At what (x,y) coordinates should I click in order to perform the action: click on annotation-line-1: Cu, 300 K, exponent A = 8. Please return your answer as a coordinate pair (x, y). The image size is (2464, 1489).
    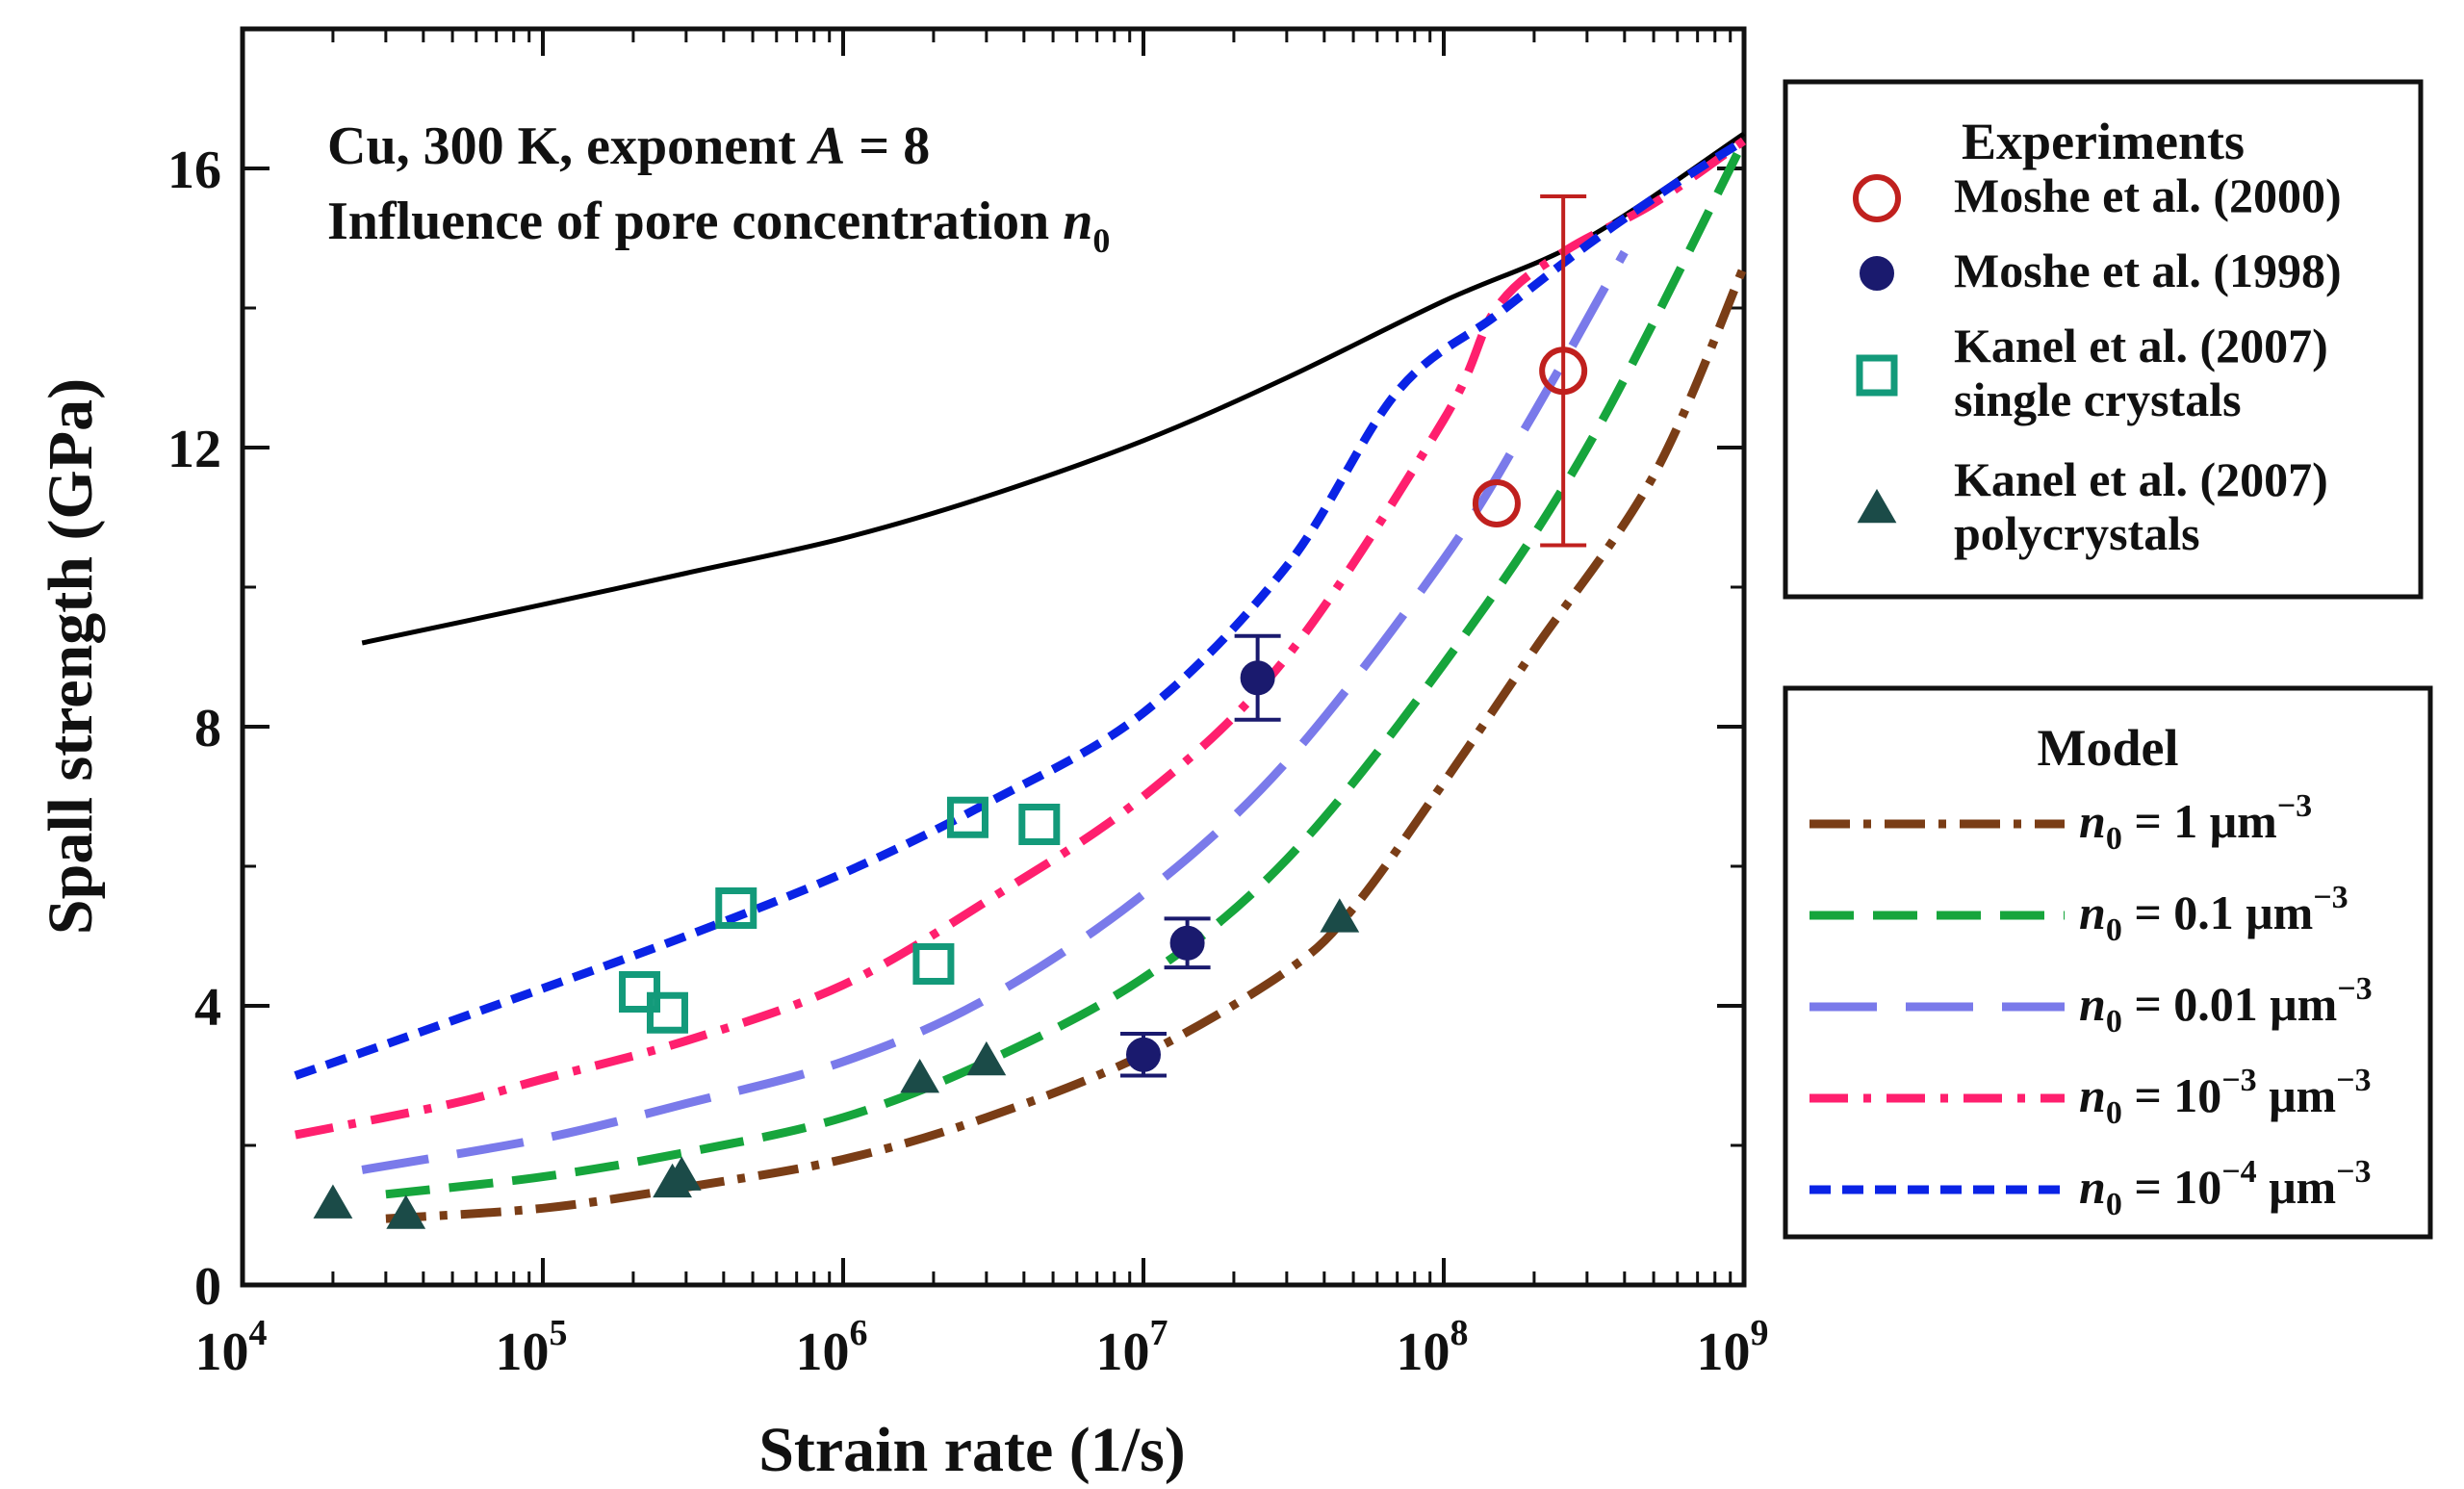
    Looking at the image, I should click on (628, 146).